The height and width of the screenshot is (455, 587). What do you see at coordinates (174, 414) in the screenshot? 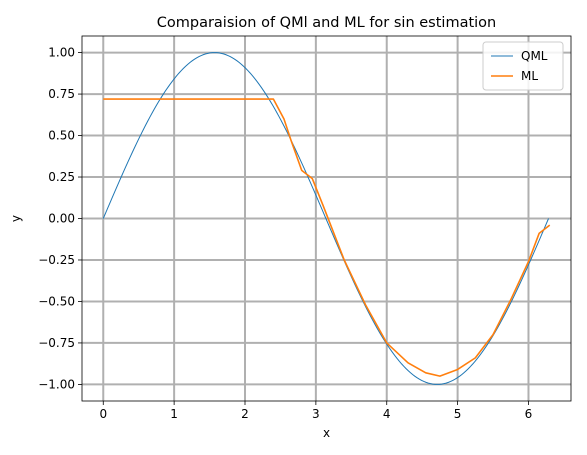
I see `x-tick-label: 1` at bounding box center [174, 414].